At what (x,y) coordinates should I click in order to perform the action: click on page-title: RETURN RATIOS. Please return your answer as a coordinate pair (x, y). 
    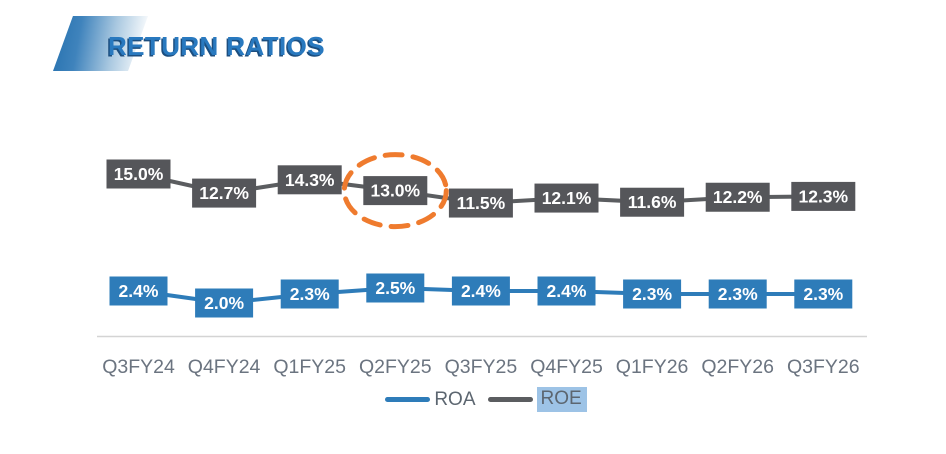
    Looking at the image, I should click on (217, 46).